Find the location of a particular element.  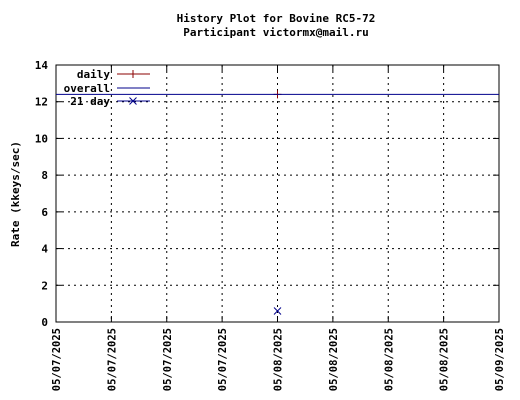

y-tick-label: 12 is located at coordinates (41, 102).